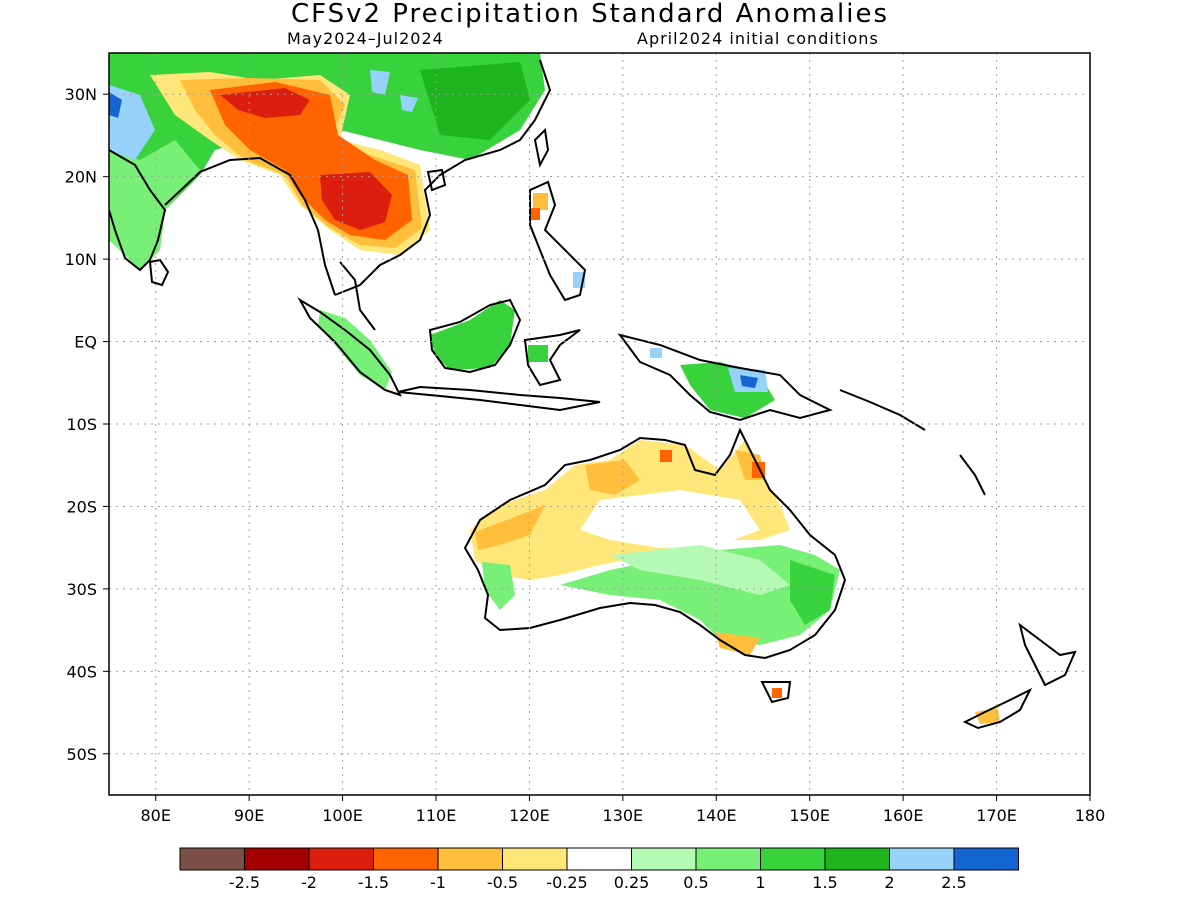 The height and width of the screenshot is (900, 1200). I want to click on coast-borneo, so click(475, 336).